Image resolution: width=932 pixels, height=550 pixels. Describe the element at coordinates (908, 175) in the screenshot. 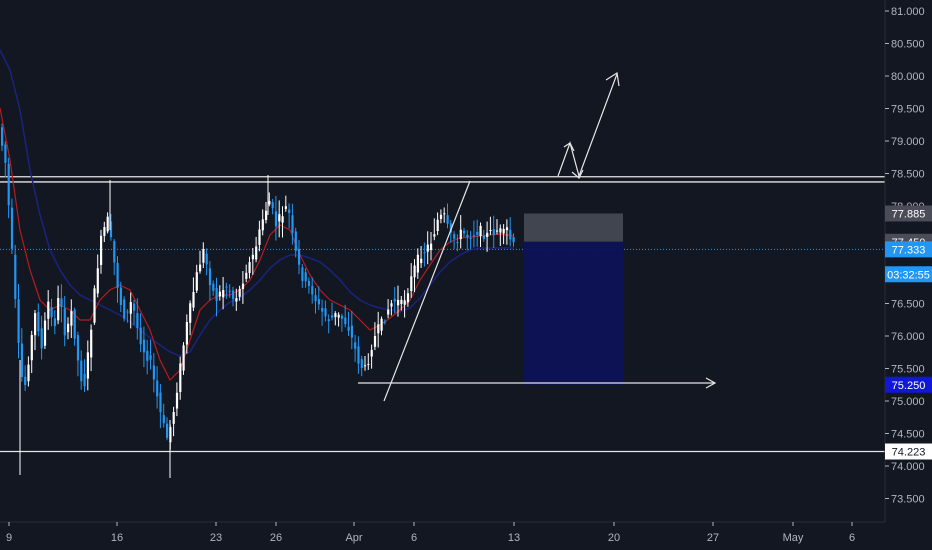

I see `y-tick-label: 78.500` at that location.